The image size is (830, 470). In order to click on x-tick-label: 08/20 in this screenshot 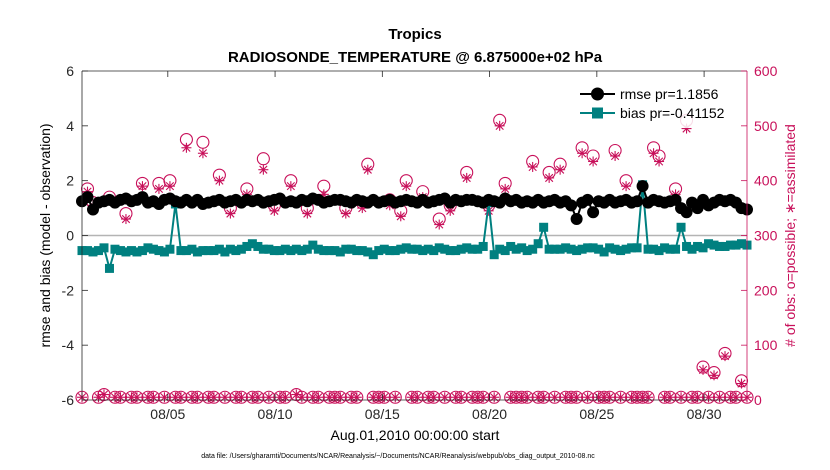, I will do `click(489, 414)`.